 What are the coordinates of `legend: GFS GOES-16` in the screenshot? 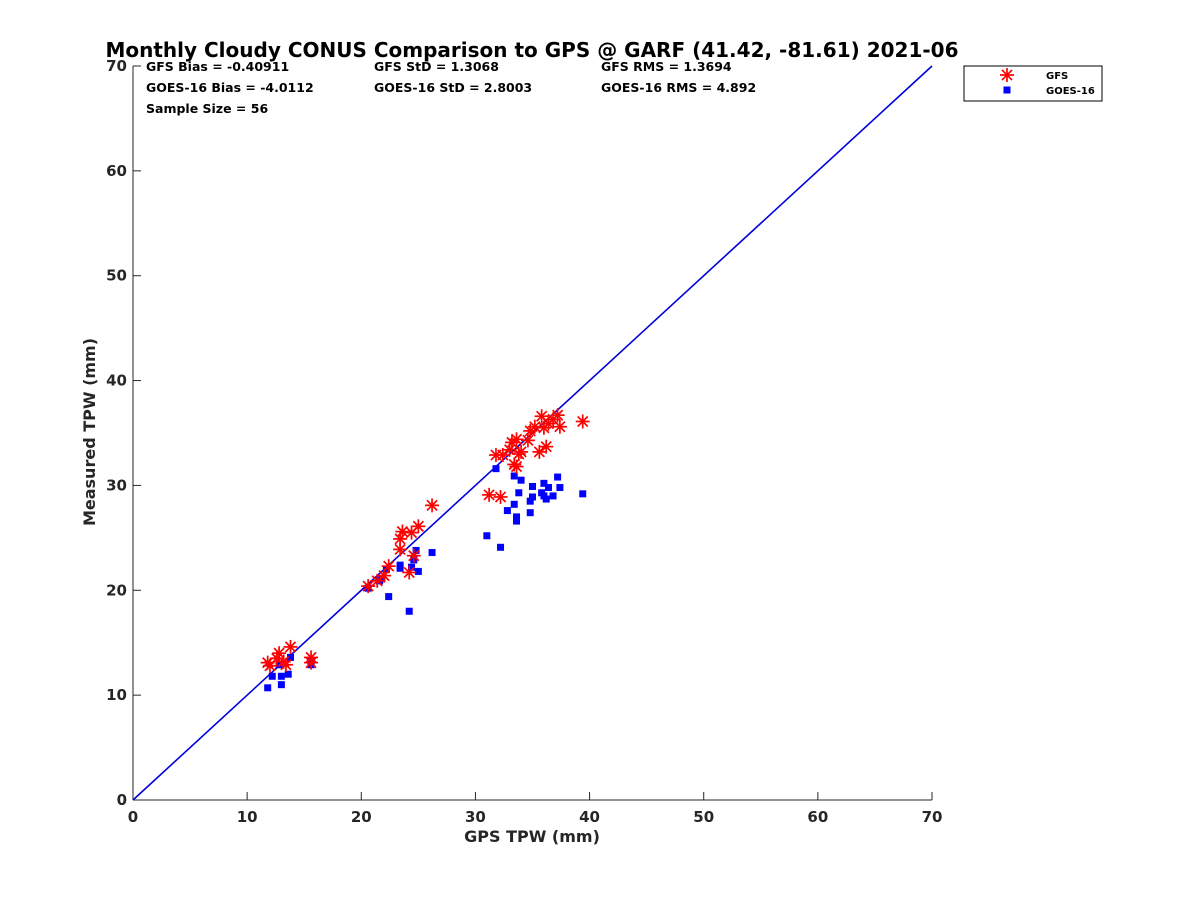 It's located at (1033, 83).